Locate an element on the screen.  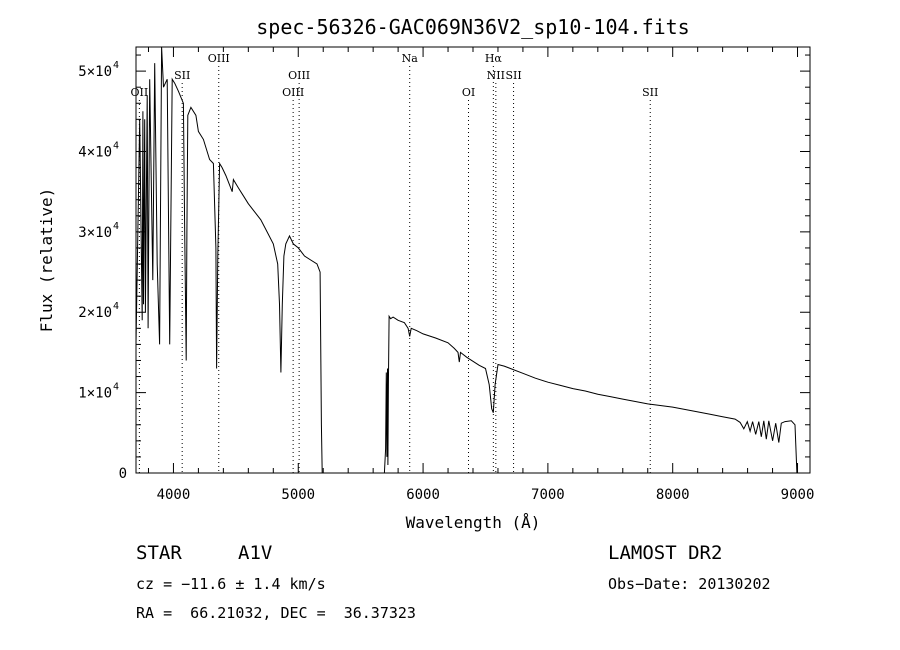
marker-label-9: SII is located at coordinates (513, 75).